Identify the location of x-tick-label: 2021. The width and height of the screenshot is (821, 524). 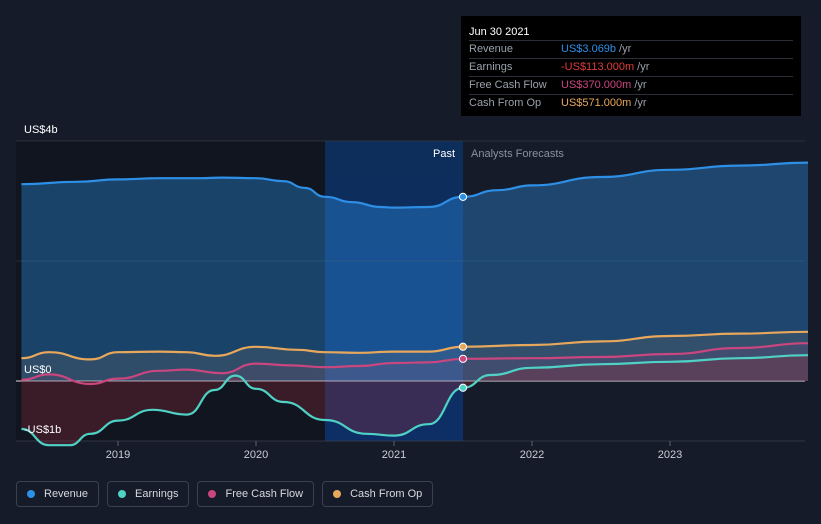
(394, 455).